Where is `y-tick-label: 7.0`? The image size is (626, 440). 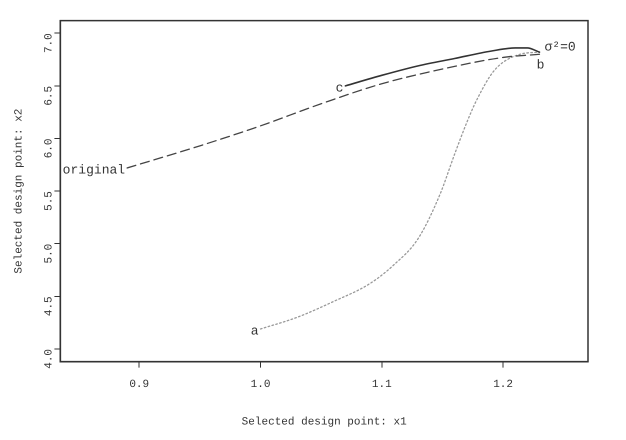 y-tick-label: 7.0 is located at coordinates (49, 43).